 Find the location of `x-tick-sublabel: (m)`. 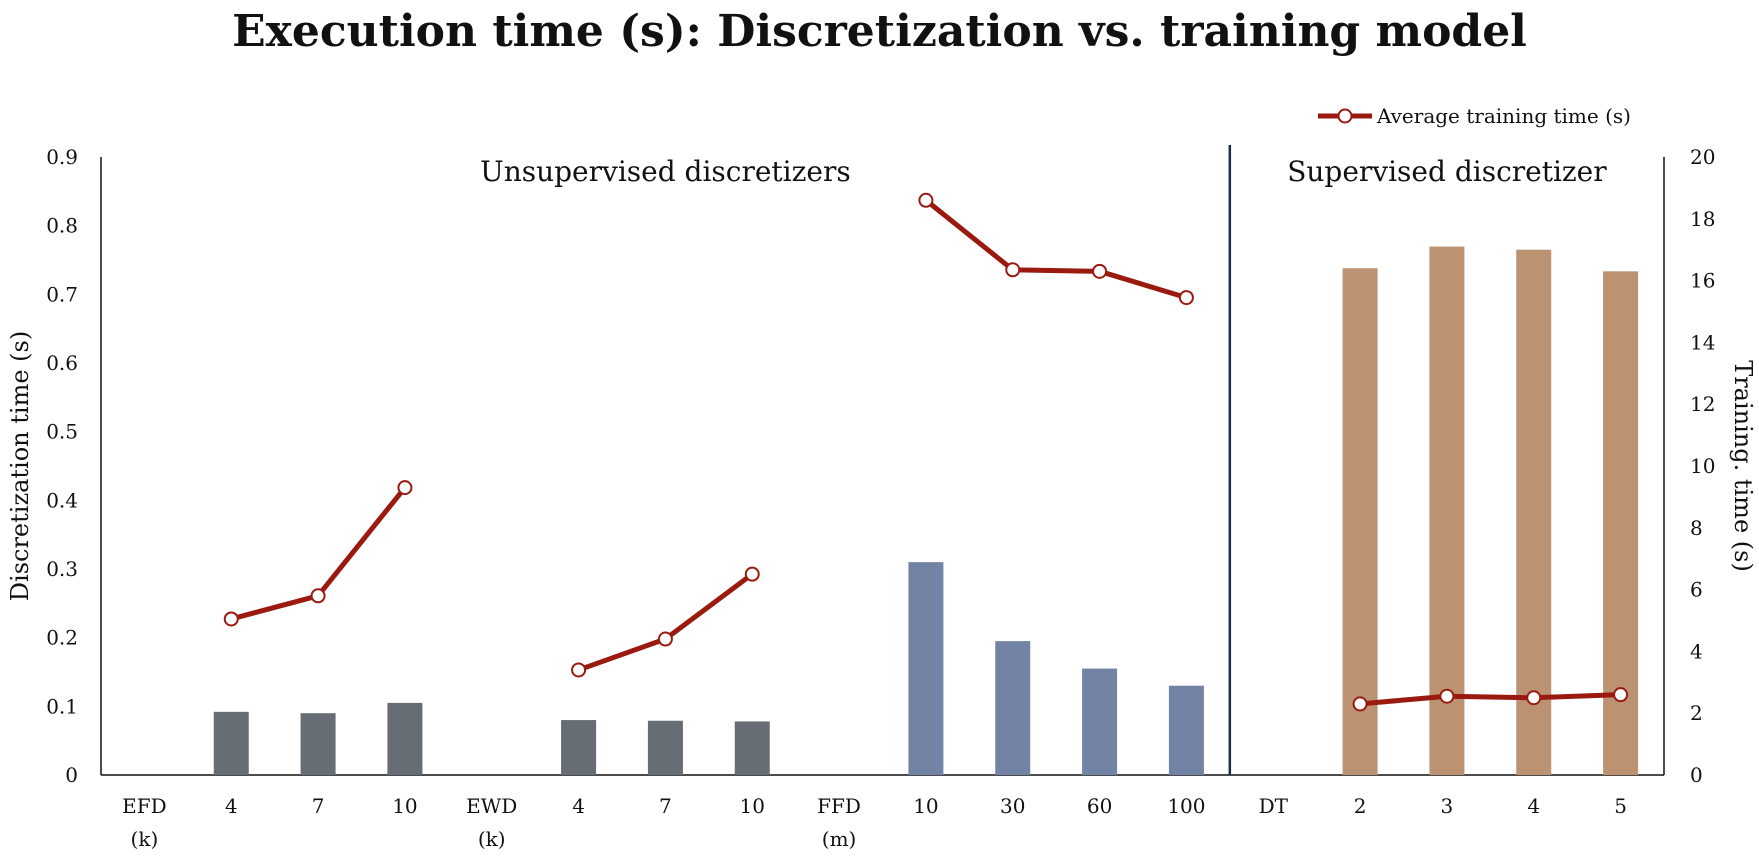

x-tick-sublabel: (m) is located at coordinates (839, 839).